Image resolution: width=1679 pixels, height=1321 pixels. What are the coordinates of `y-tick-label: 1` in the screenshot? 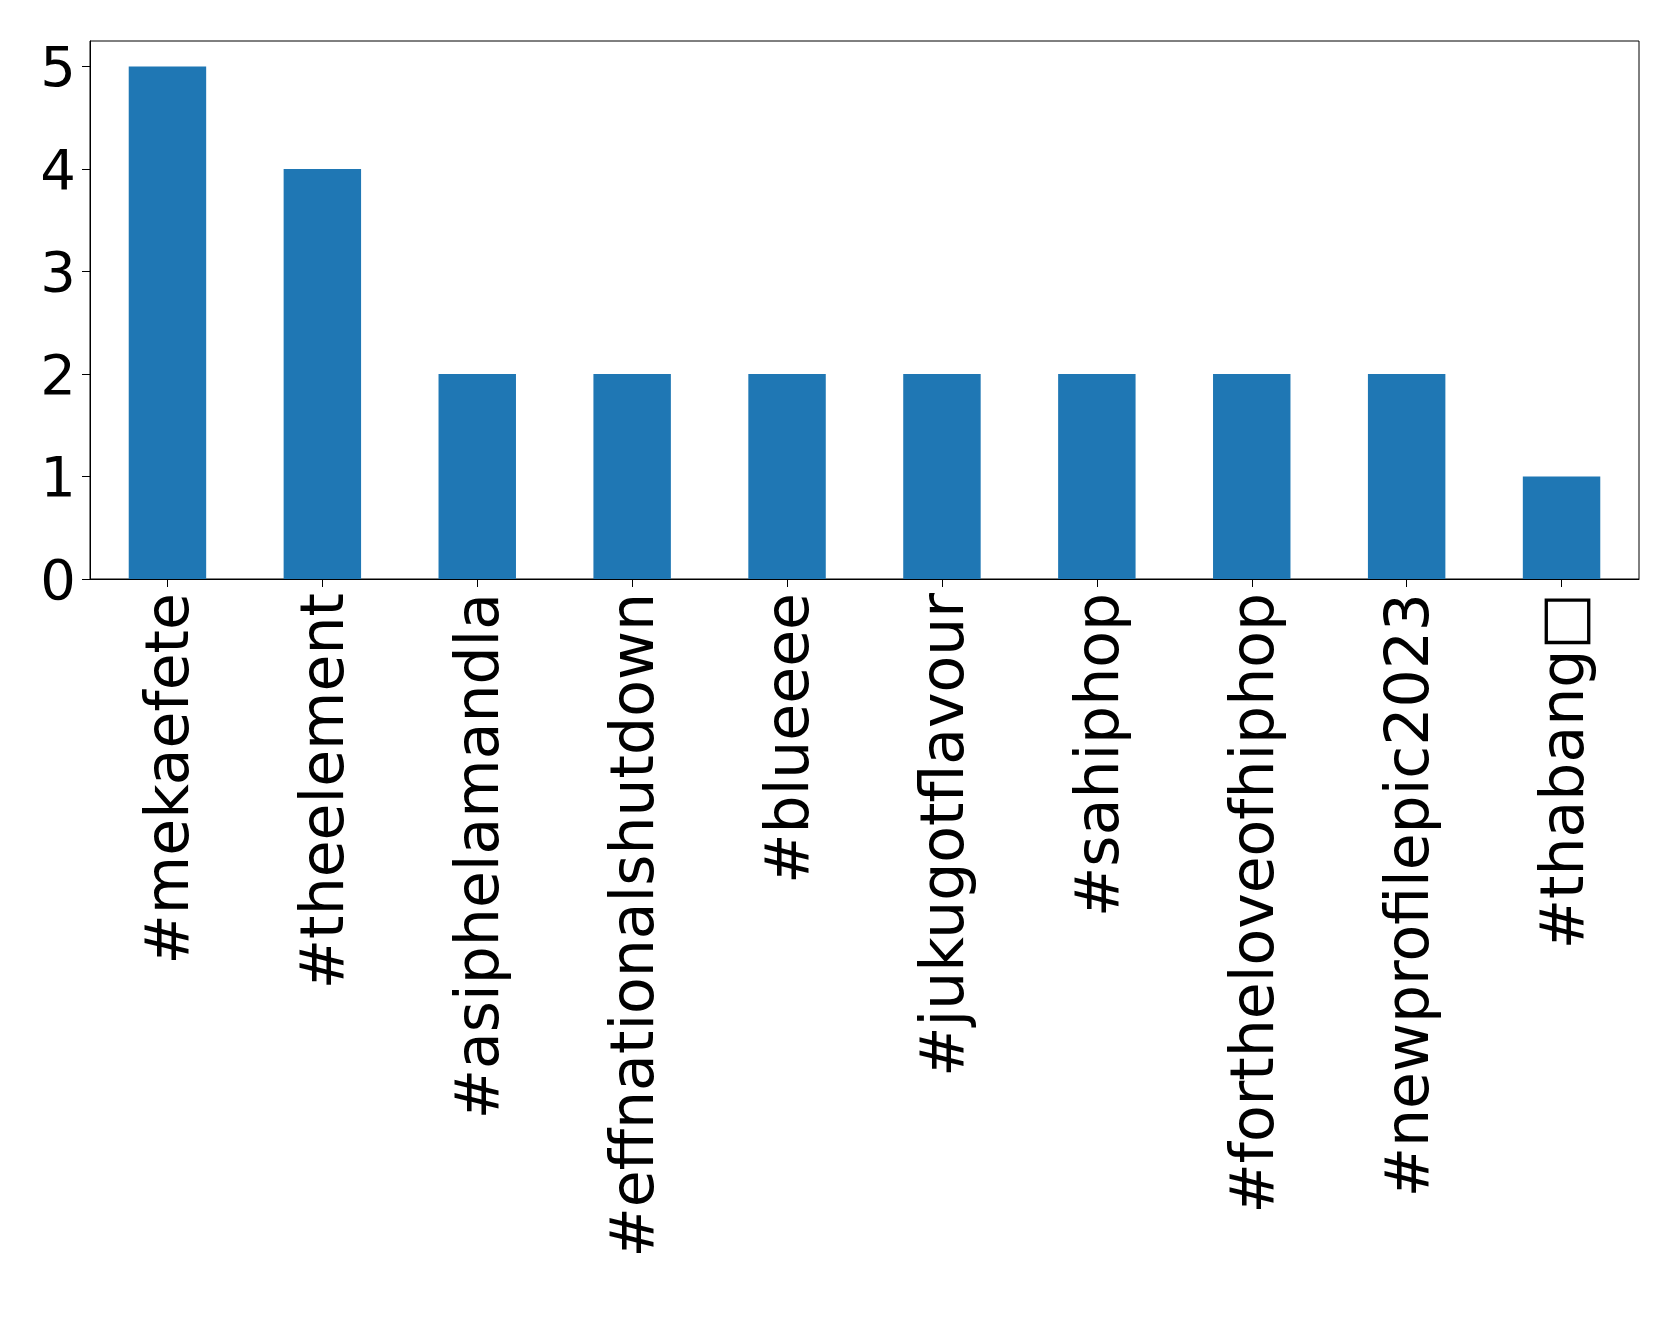 It's located at (58, 477).